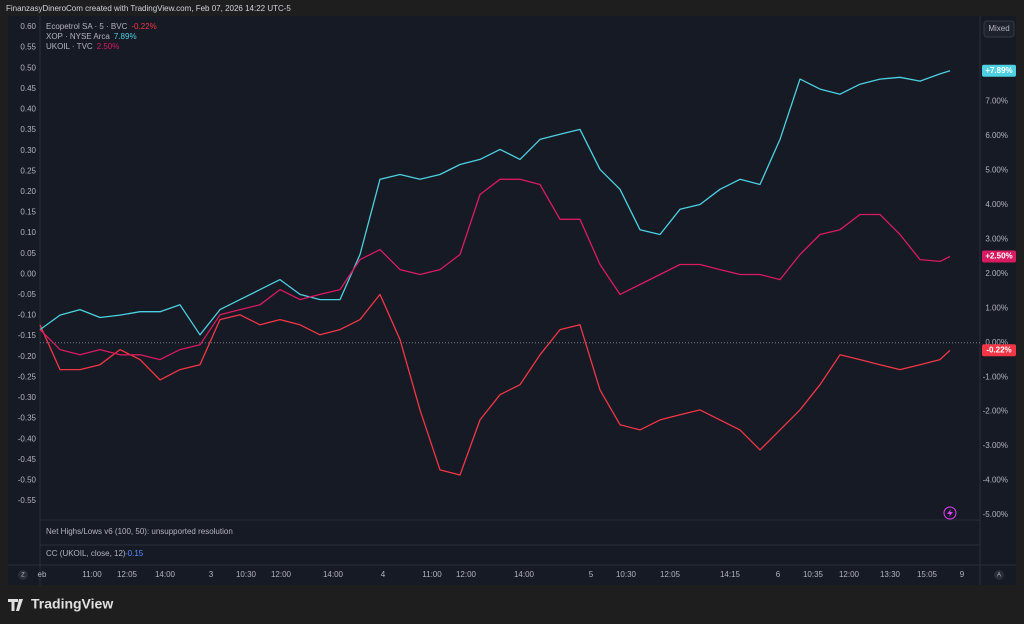 This screenshot has width=1024, height=624. What do you see at coordinates (27, 438) in the screenshot?
I see `y-tick-label: -0.40` at bounding box center [27, 438].